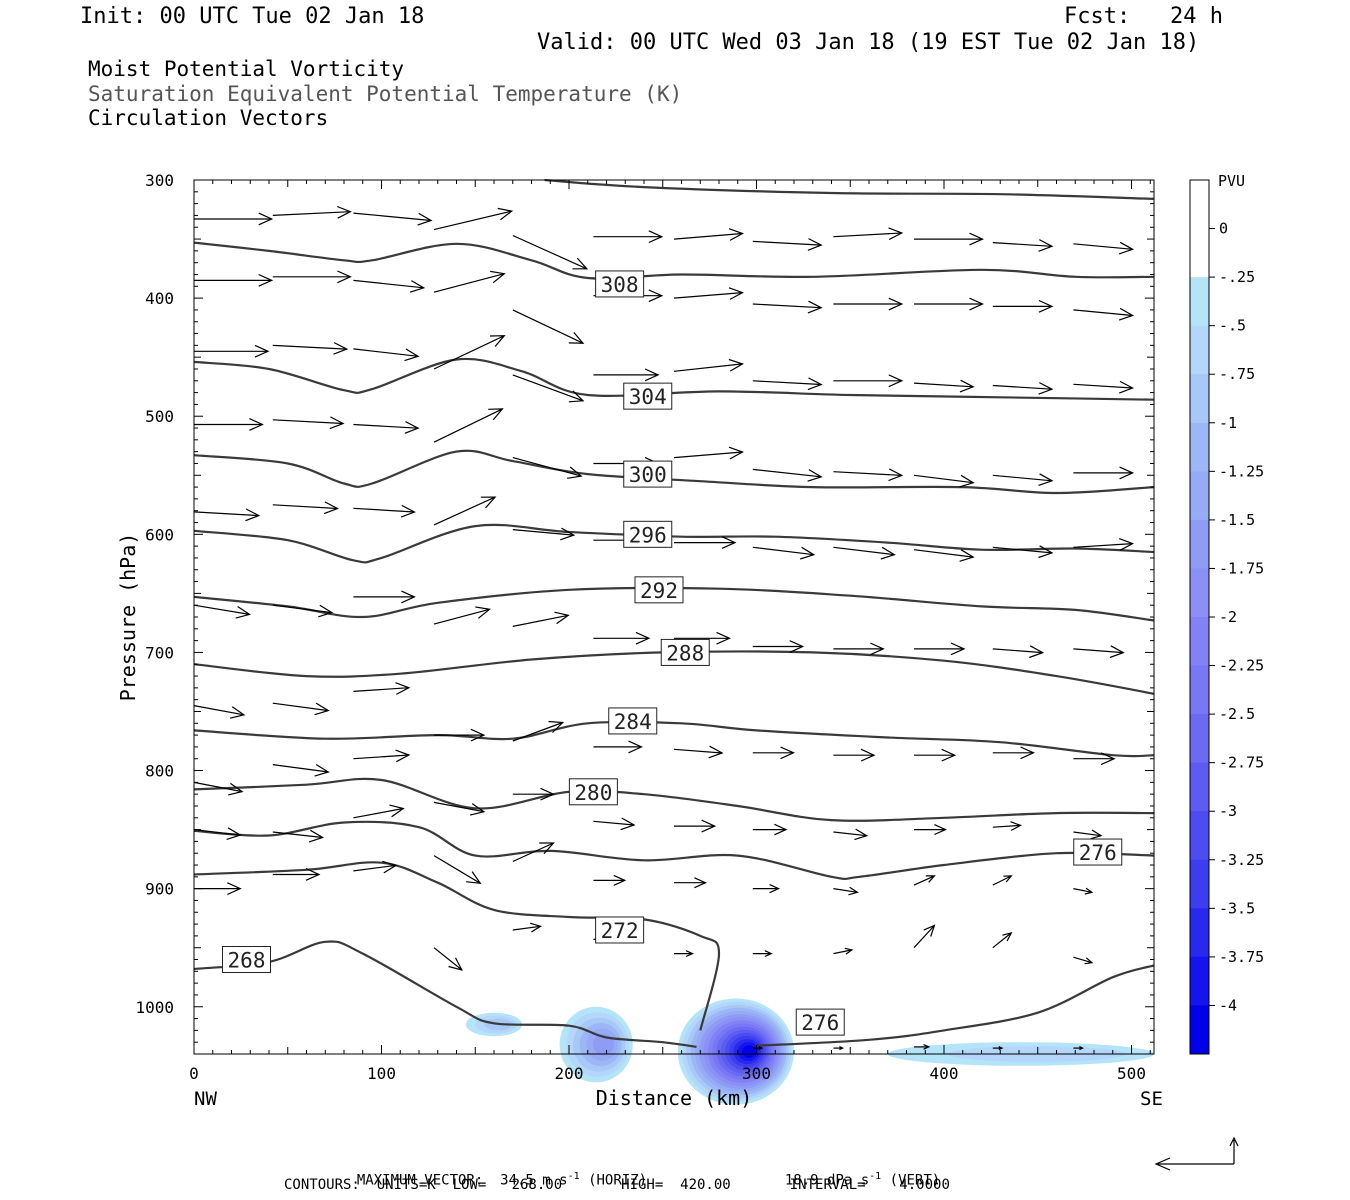 This screenshot has width=1350, height=1200. What do you see at coordinates (159, 534) in the screenshot?
I see `y-tick-label: 600` at bounding box center [159, 534].